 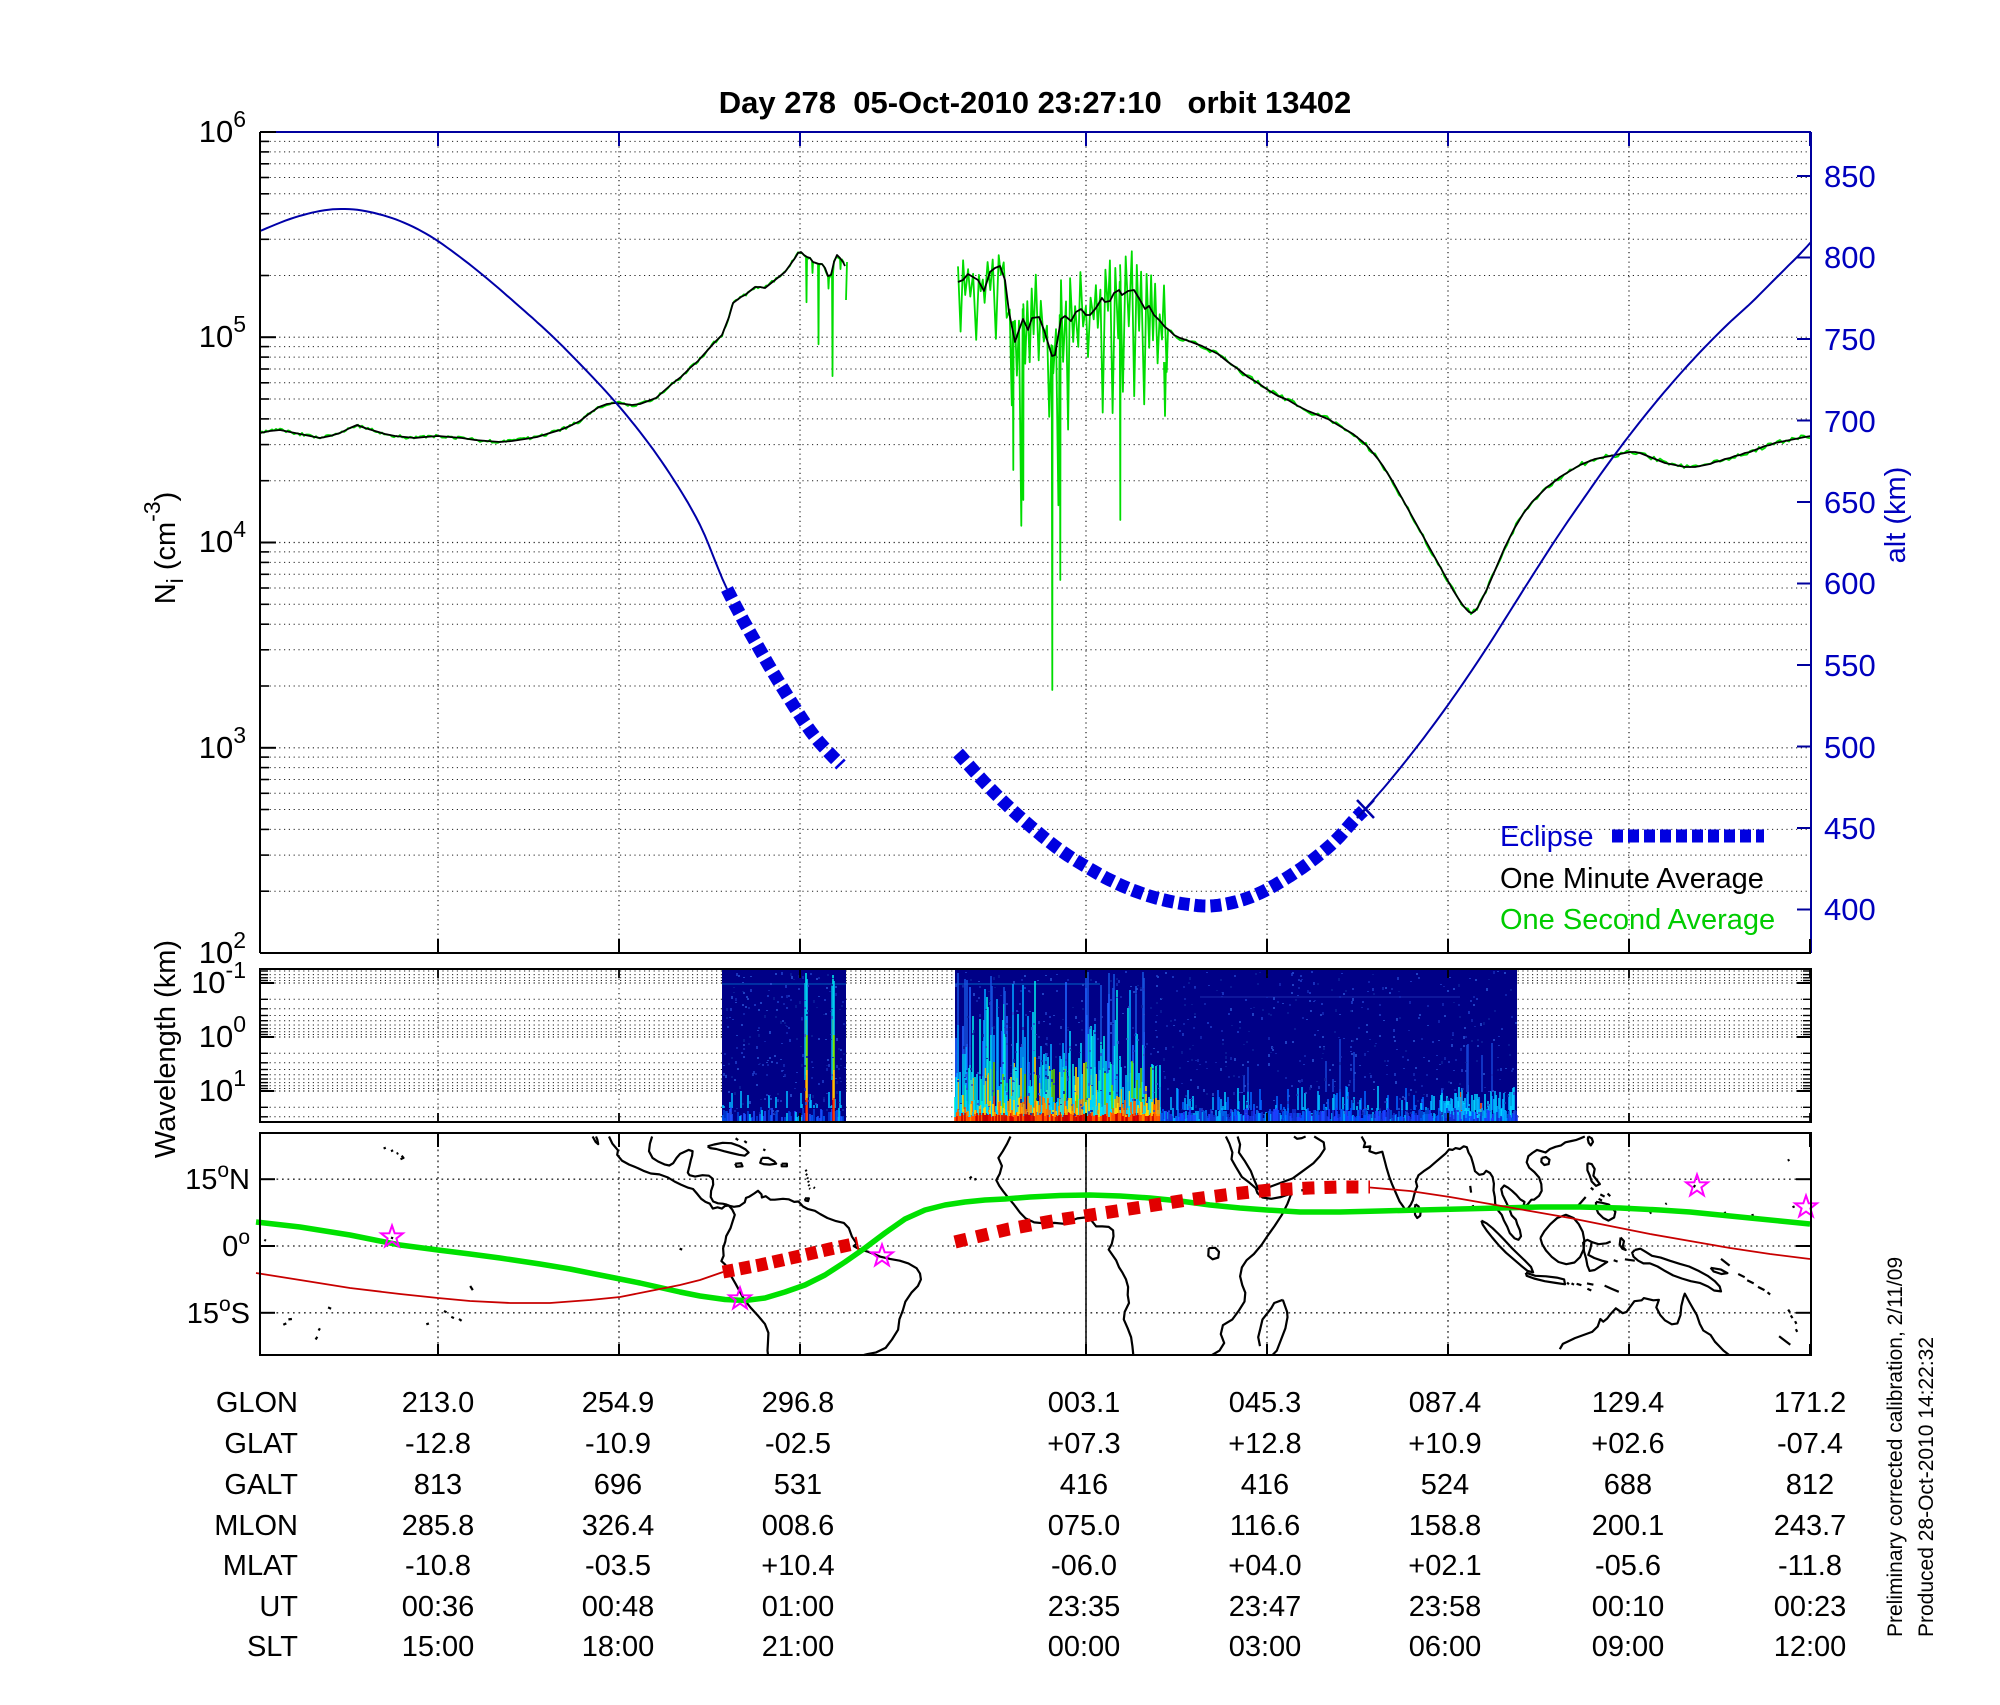 I want to click on svg-text: 400, so click(x=1850, y=909).